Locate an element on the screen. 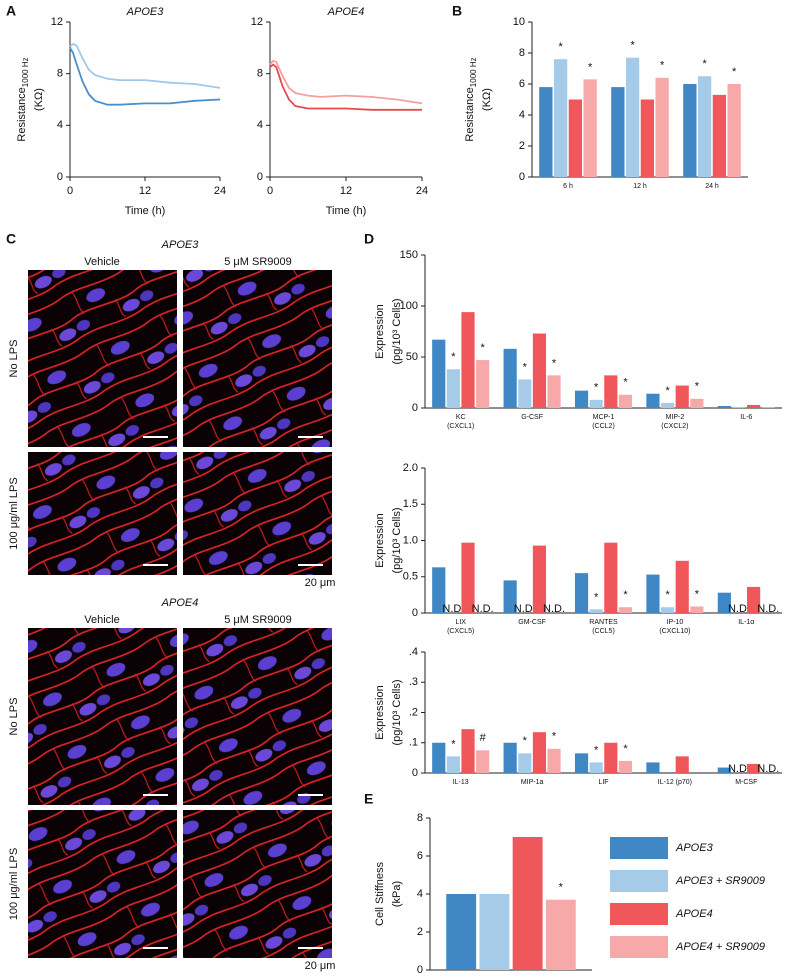  y-axis-label-subscript: 1000 Hz is located at coordinates (473, 72).